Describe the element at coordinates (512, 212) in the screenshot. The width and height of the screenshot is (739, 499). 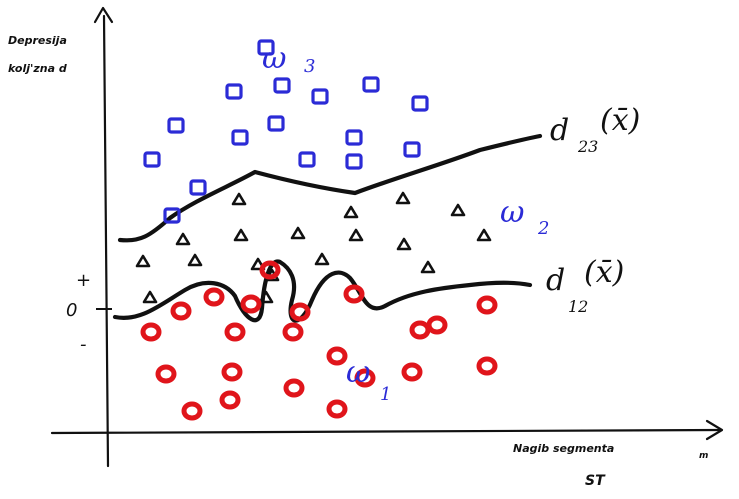
I see `omega2-letter: ω` at that location.